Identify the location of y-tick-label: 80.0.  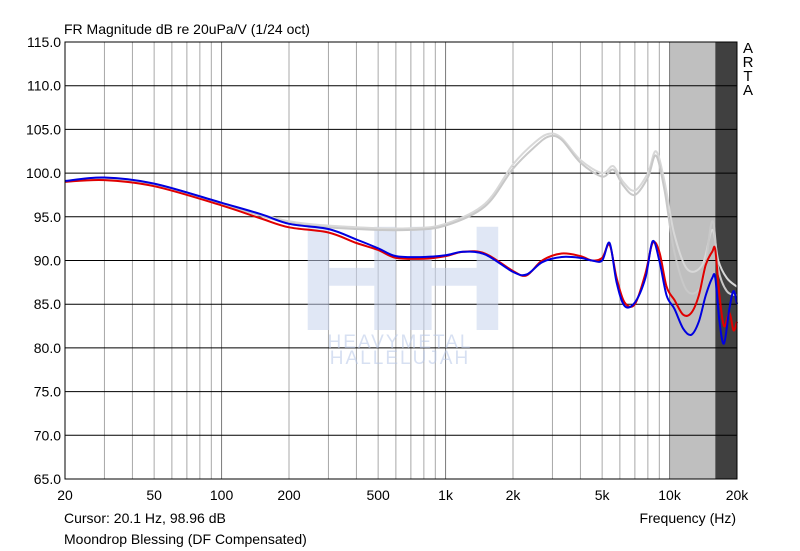
(47, 348).